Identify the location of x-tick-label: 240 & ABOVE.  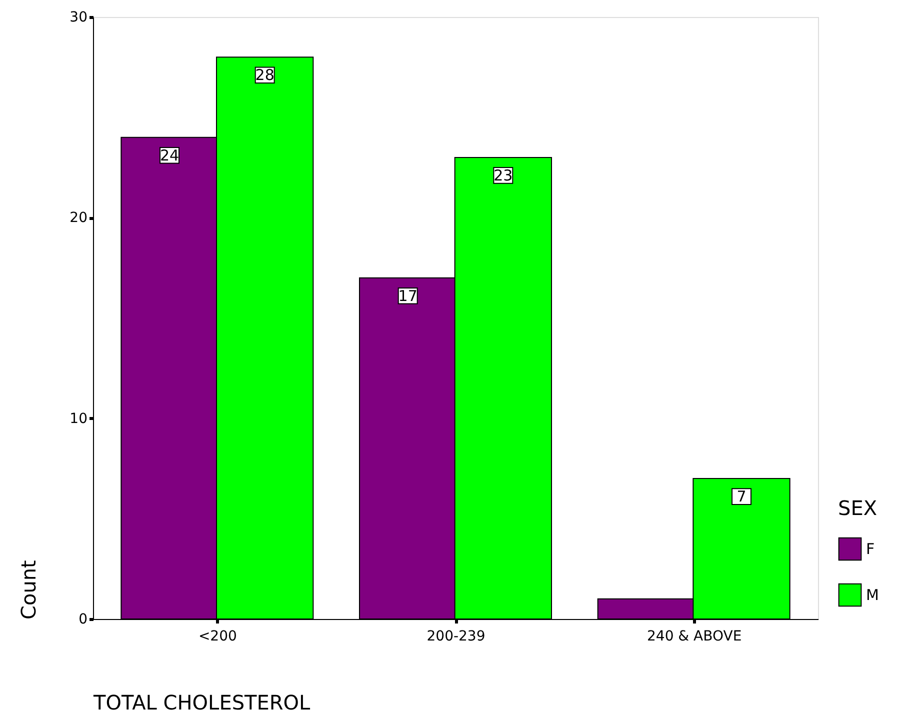
(694, 636).